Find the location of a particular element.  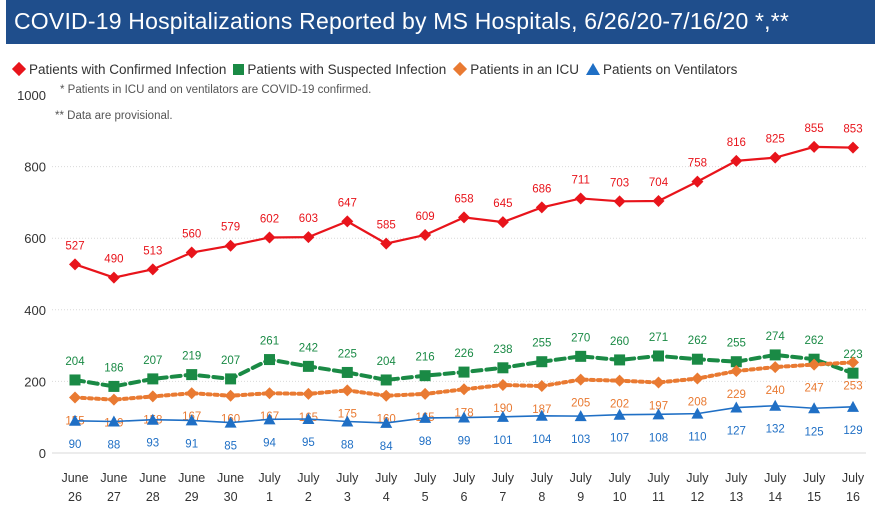

data-label: 226 is located at coordinates (463, 354).